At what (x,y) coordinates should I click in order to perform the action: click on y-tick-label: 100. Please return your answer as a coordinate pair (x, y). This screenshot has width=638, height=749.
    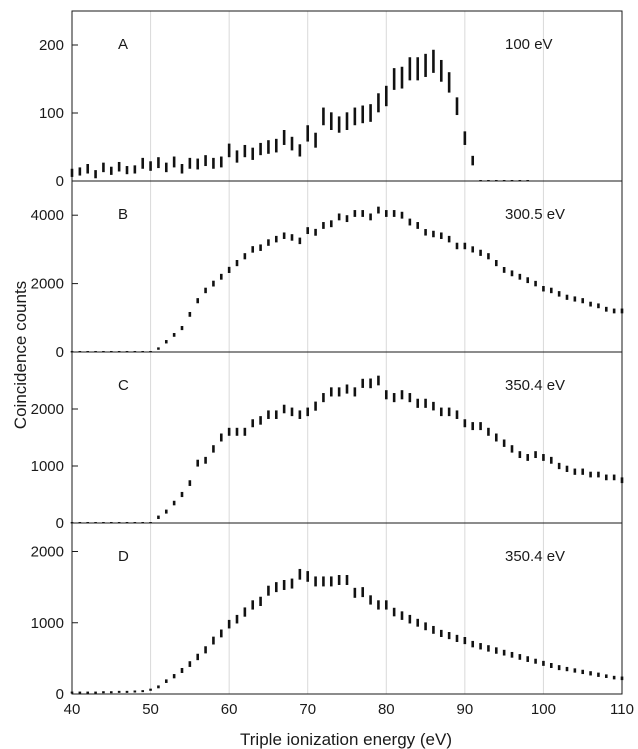
    Looking at the image, I should click on (51, 113).